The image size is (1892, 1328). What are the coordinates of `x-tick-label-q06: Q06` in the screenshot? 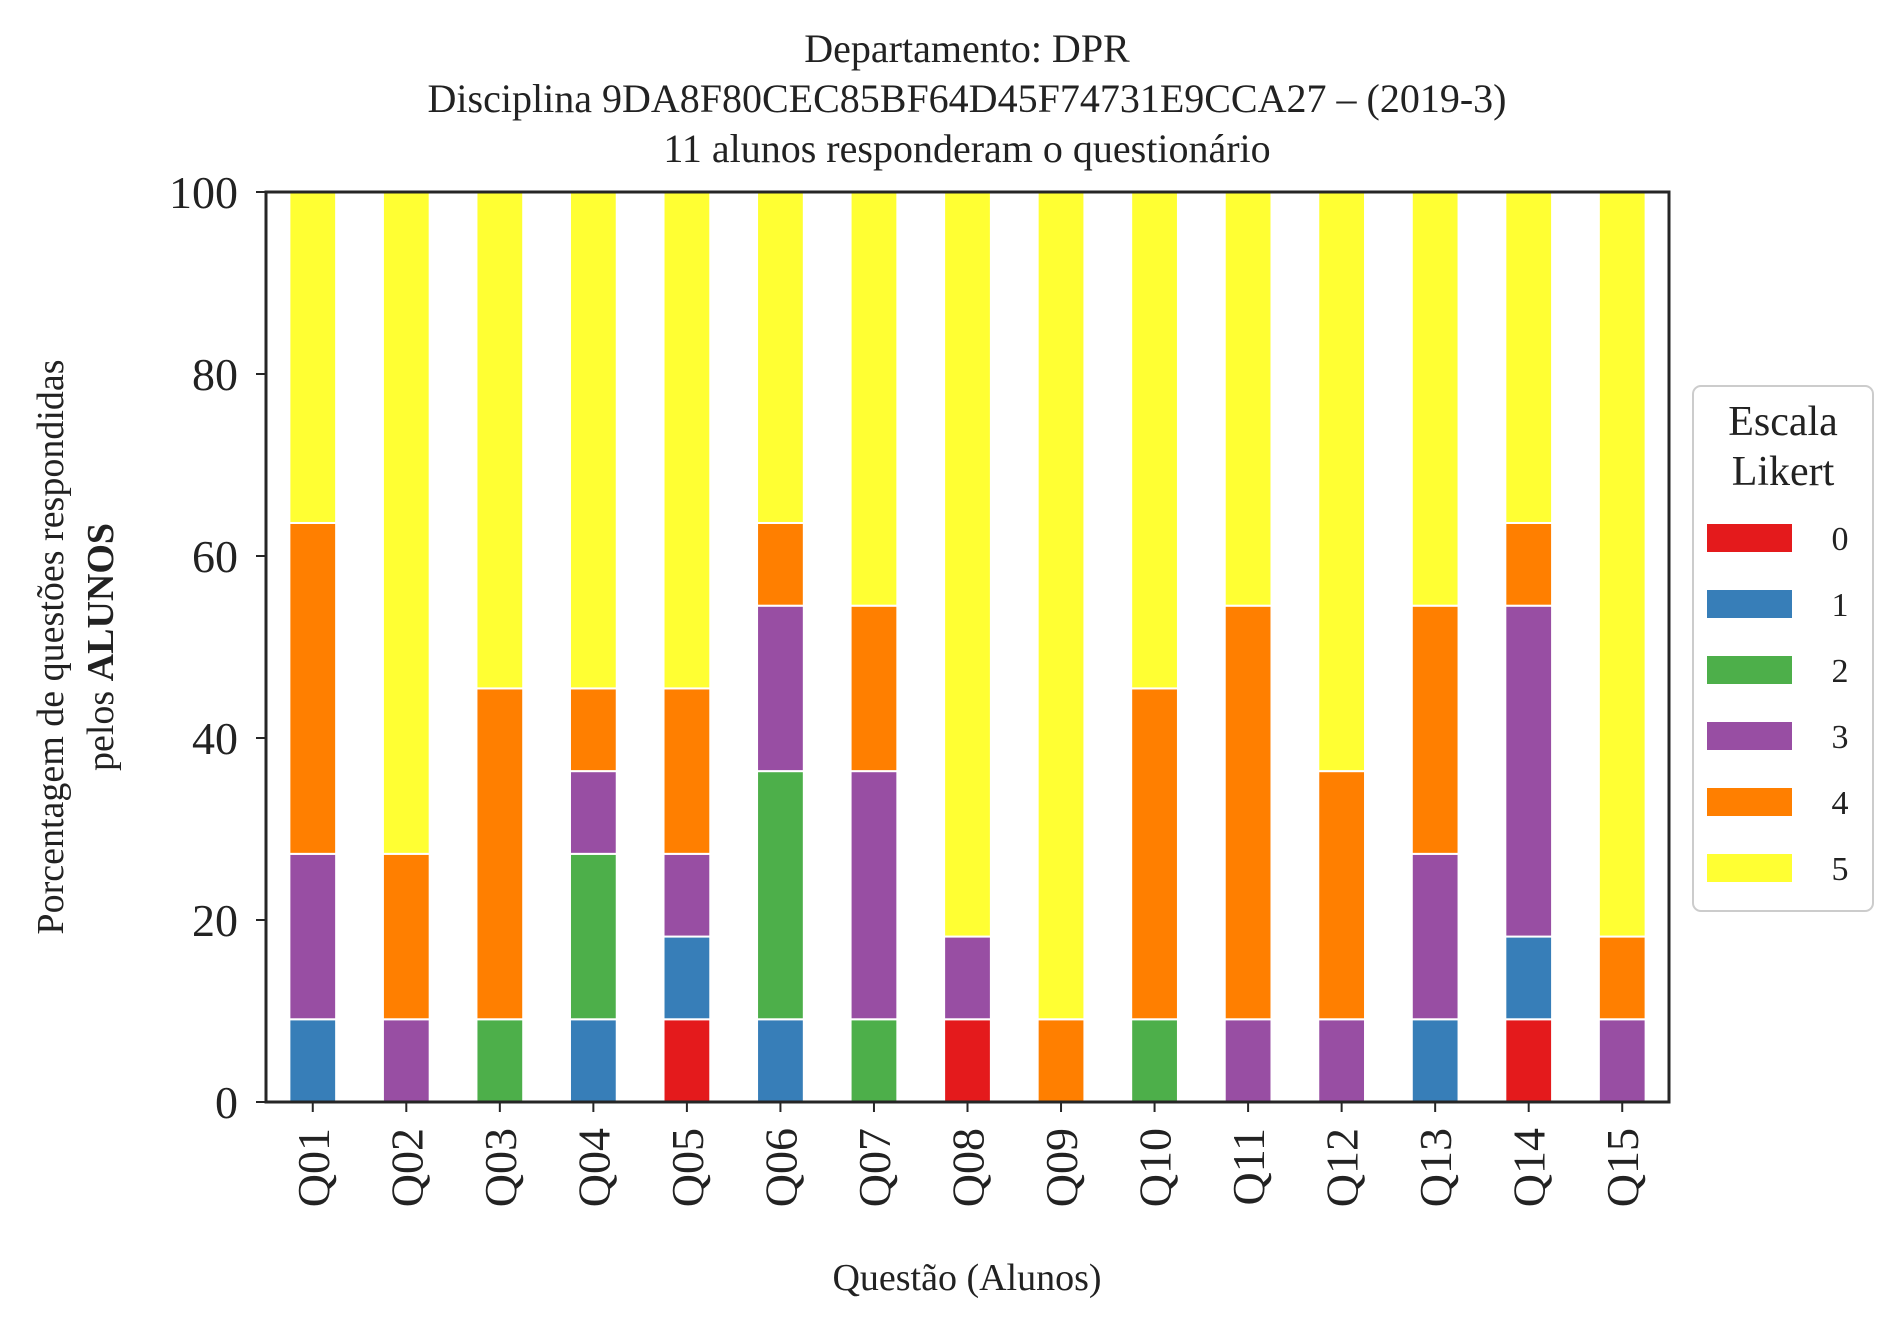 It's located at (780, 1167).